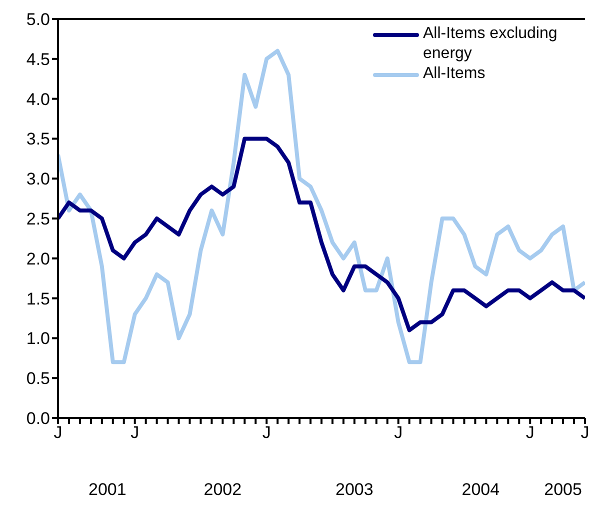 This screenshot has height=514, width=601. Describe the element at coordinates (38, 258) in the screenshot. I see `y-tick-label: 2.0` at that location.